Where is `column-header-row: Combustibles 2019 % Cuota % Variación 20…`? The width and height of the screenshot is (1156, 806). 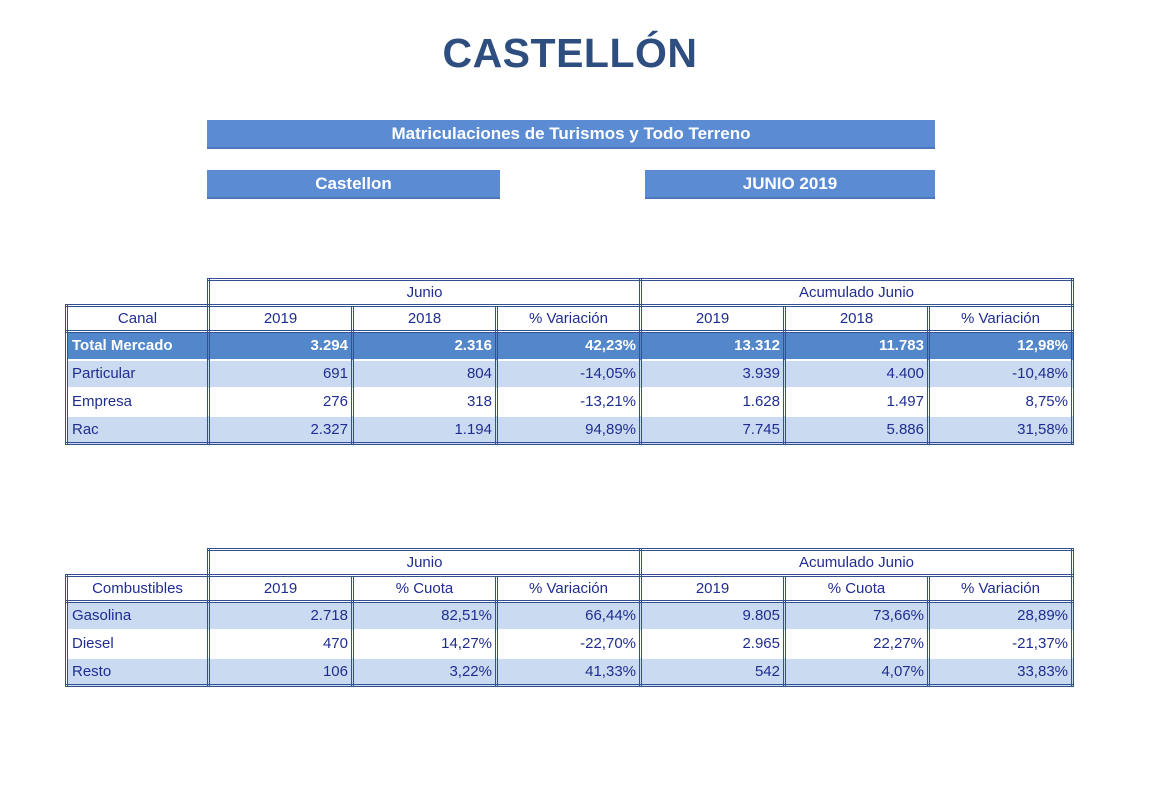
column-header-row: Combustibles 2019 % Cuota % Variación 20… is located at coordinates (569, 588).